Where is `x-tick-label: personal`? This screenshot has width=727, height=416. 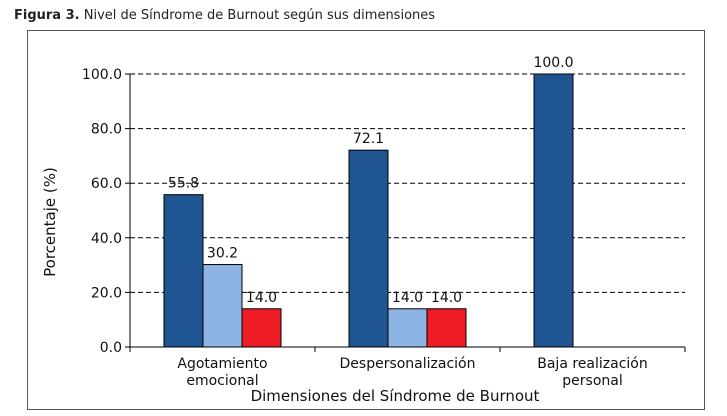
x-tick-label: personal is located at coordinates (592, 381).